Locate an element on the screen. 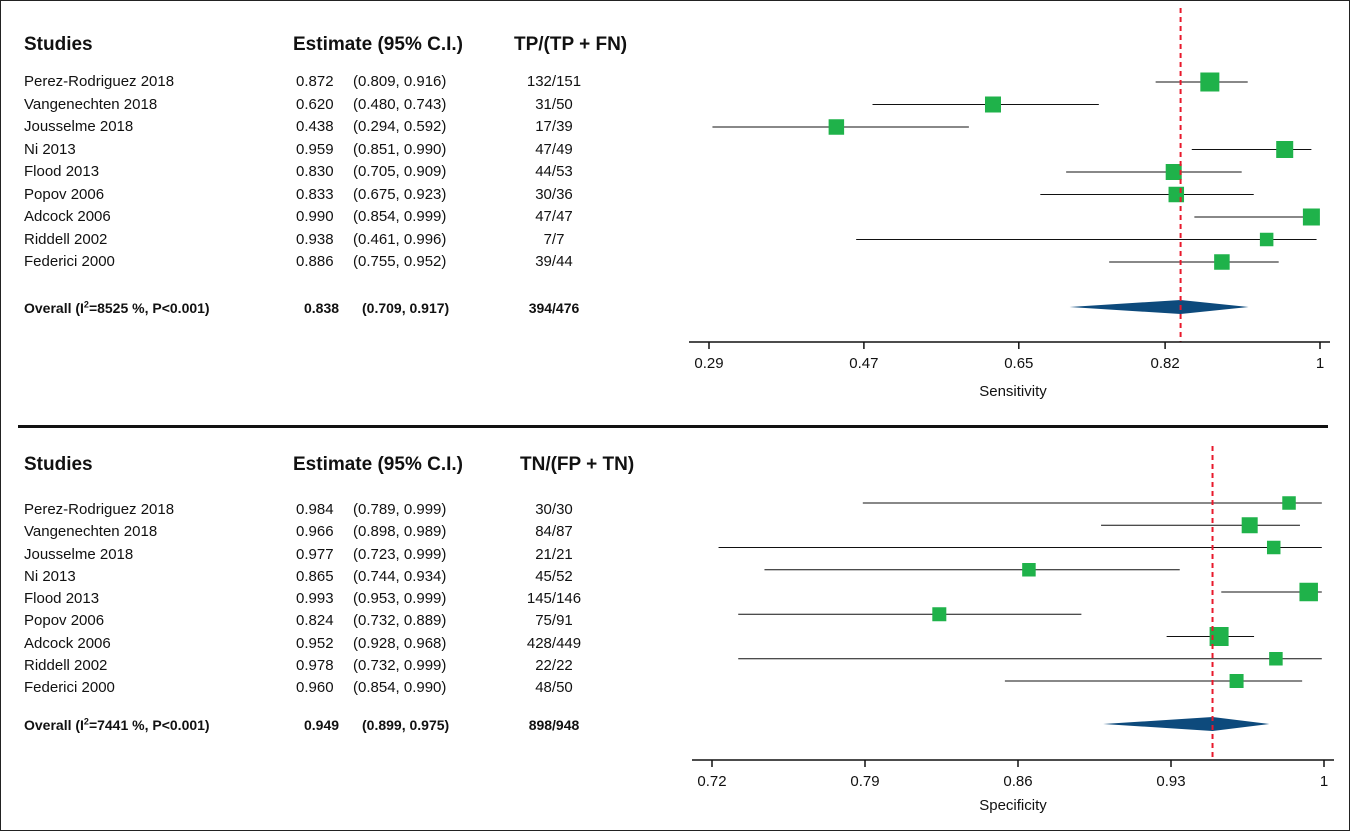  study-estimate: 0.966 is located at coordinates (315, 532).